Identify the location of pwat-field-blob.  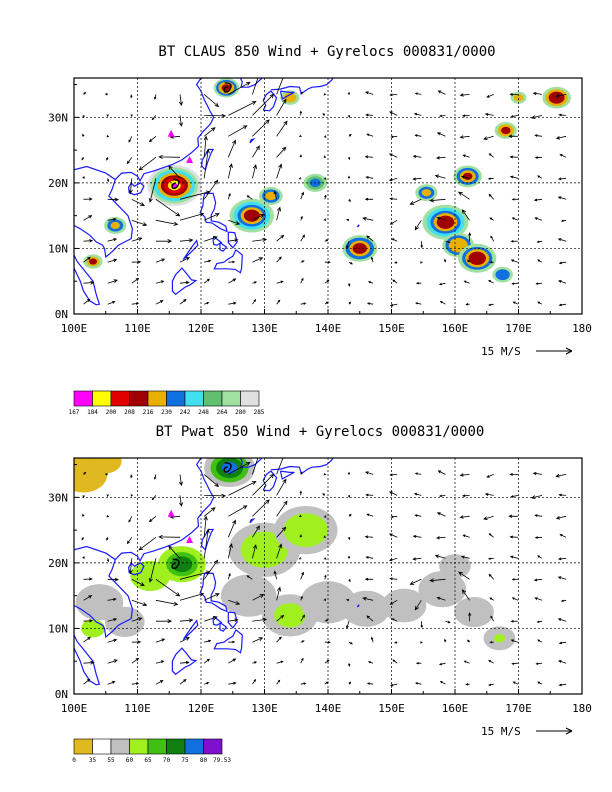
(264, 549).